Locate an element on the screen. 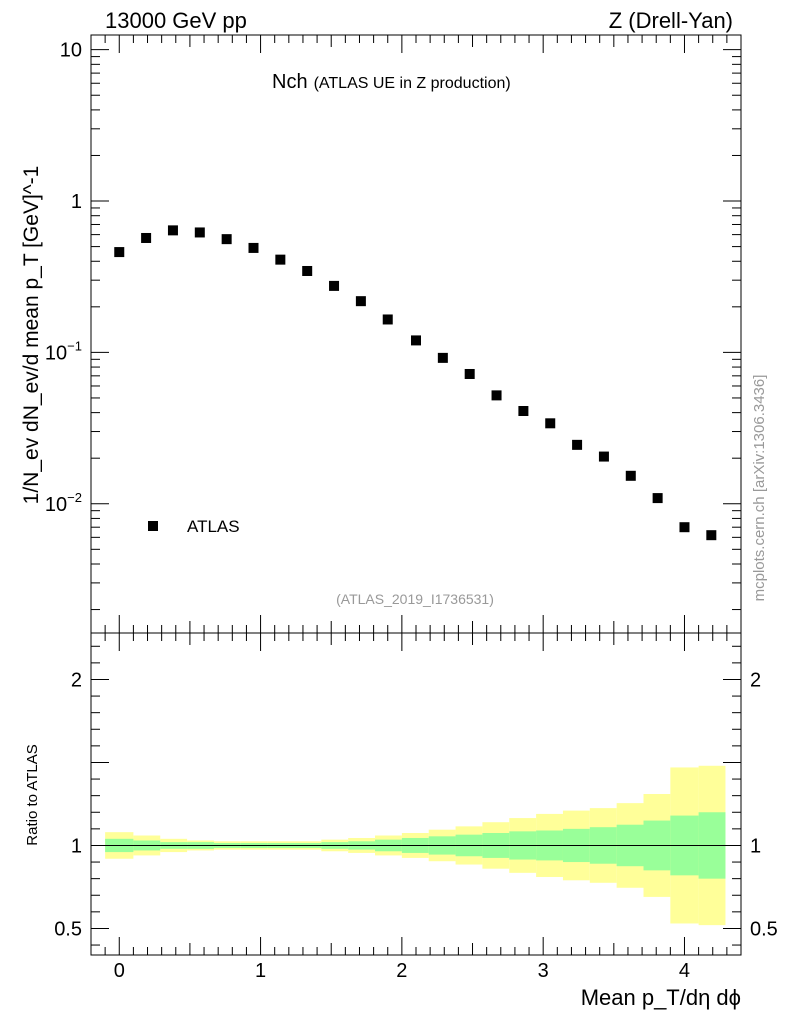 This screenshot has width=786, height=1024. ratio-xtick-label: 3 is located at coordinates (543, 971).